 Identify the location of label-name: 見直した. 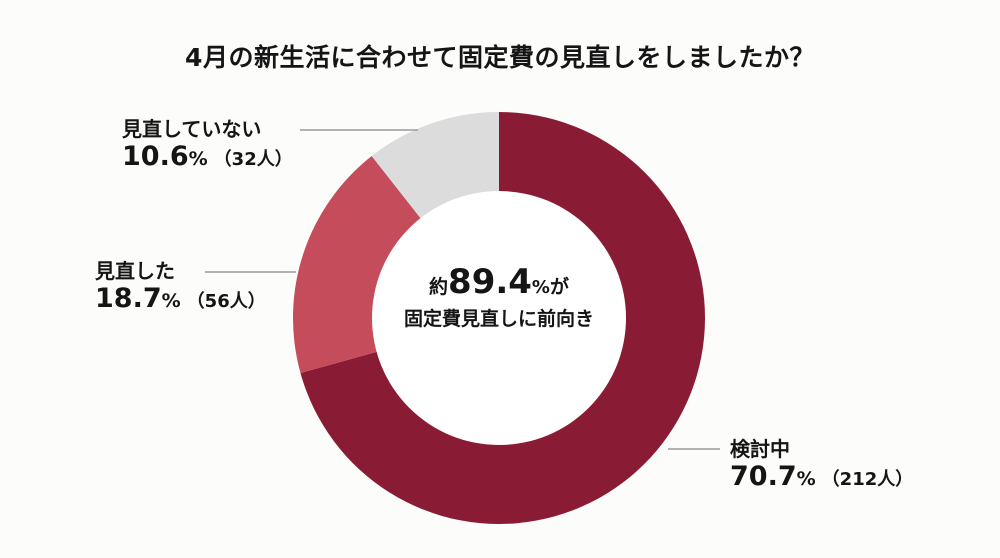
(135, 271).